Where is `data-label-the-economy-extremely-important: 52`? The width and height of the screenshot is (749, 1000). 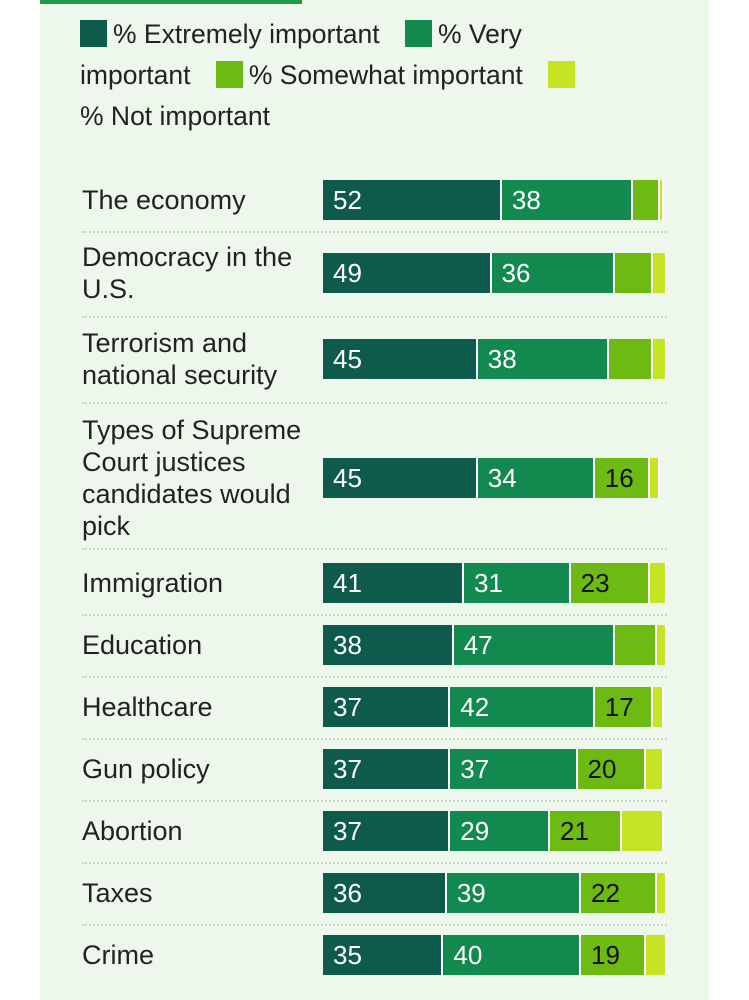
data-label-the-economy-extremely-important: 52 is located at coordinates (347, 200).